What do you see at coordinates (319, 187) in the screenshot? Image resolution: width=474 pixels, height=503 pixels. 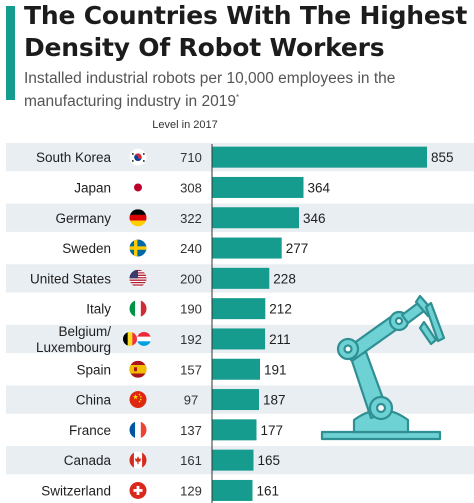 I see `bar-value-label: 364` at bounding box center [319, 187].